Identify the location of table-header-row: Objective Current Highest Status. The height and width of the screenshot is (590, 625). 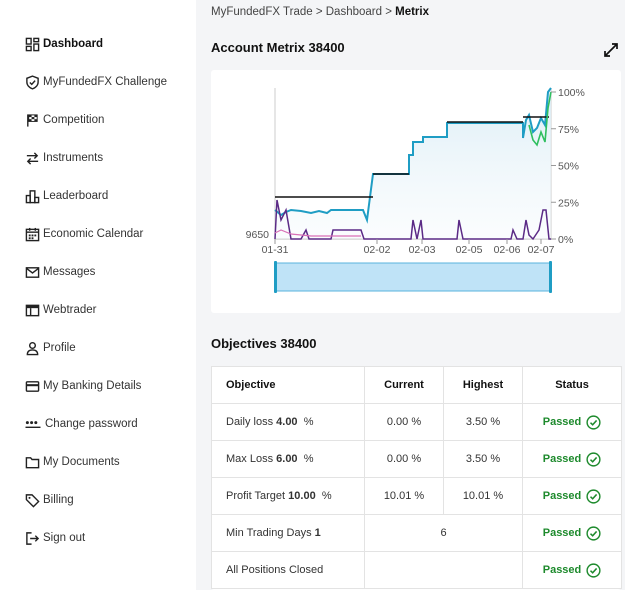
(416, 385).